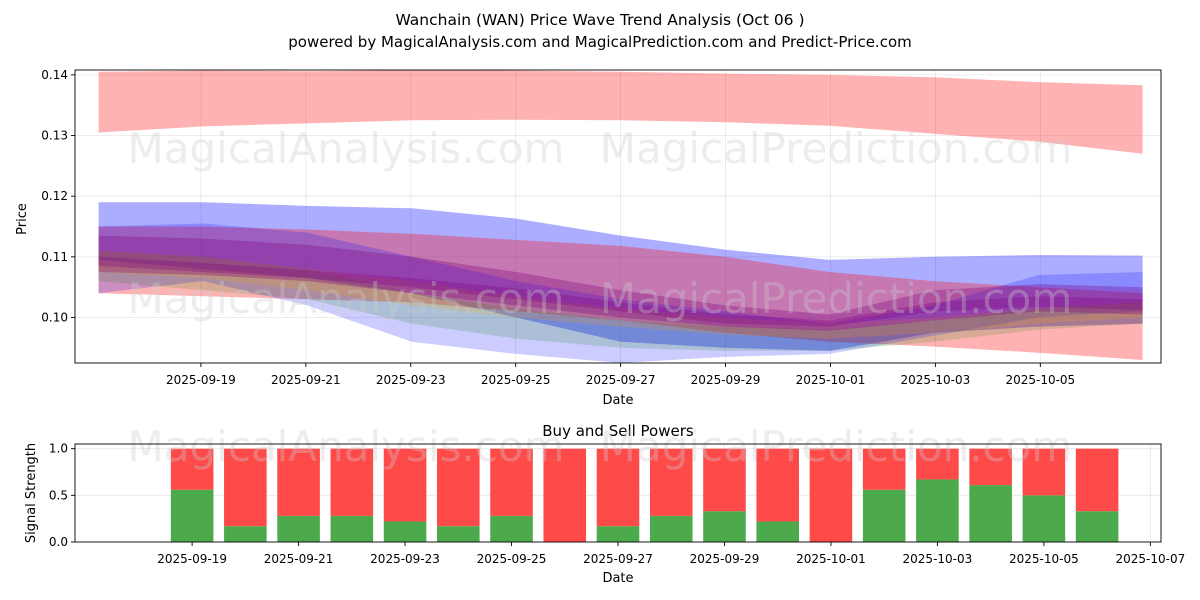  What do you see at coordinates (58, 495) in the screenshot?
I see `signal-y-tick-label-1: 0.5` at bounding box center [58, 495].